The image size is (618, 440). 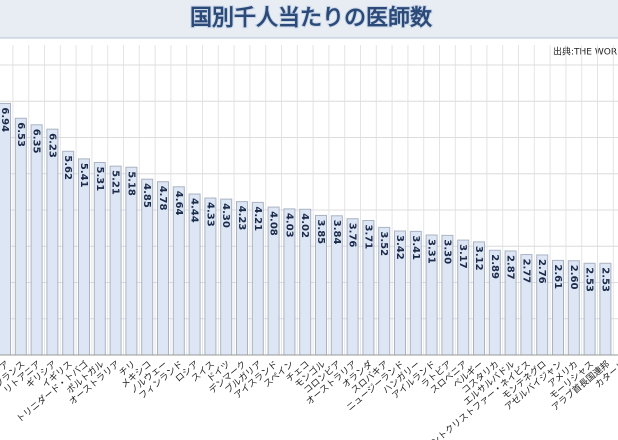 I want to click on value-label: 4.30, so click(x=225, y=215).